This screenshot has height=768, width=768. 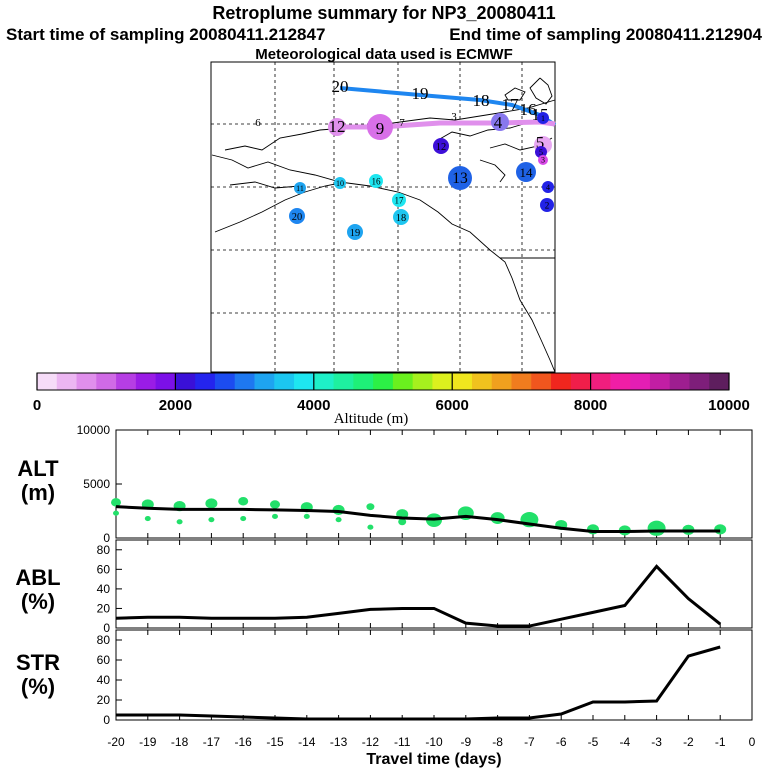 I want to click on centroid-label: 11, so click(x=300, y=188).